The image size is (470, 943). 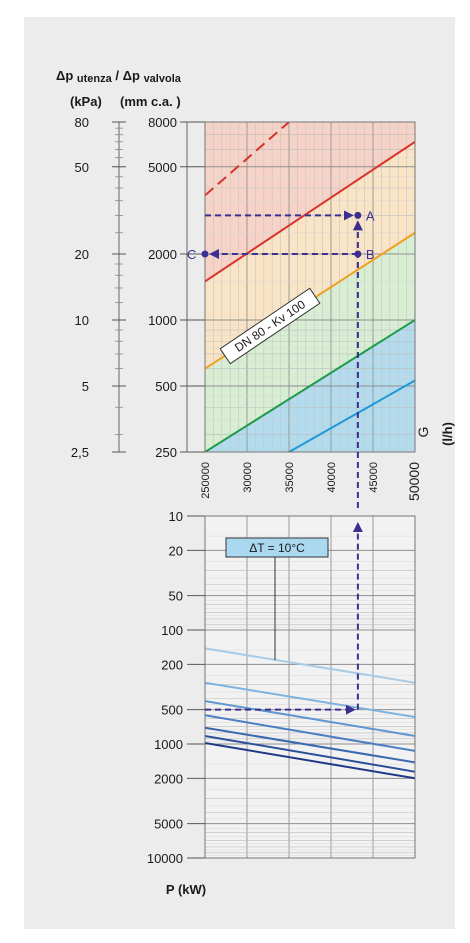 I want to click on x-tick-label: 250000, so click(x=206, y=480).